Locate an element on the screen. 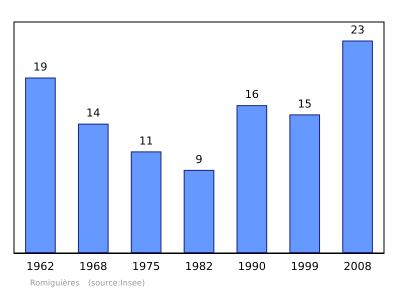  x-tick-label: 1968 is located at coordinates (93, 266).